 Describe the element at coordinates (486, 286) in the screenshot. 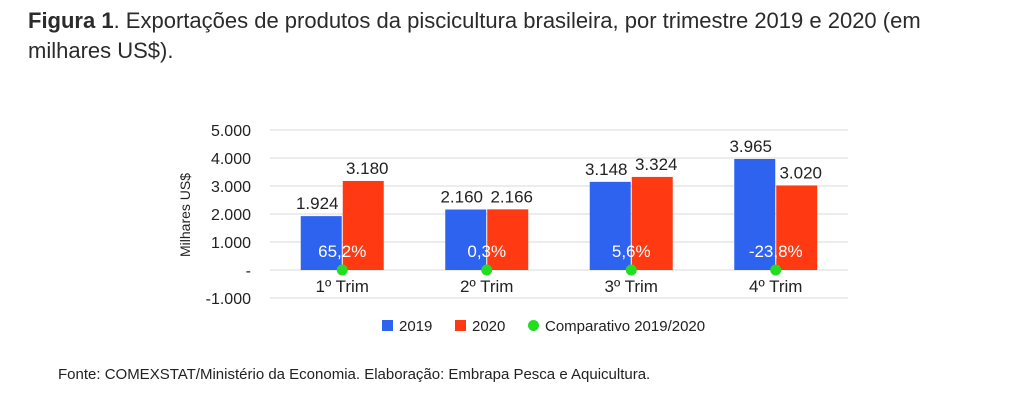

I see `category-label: 2º Trim` at that location.